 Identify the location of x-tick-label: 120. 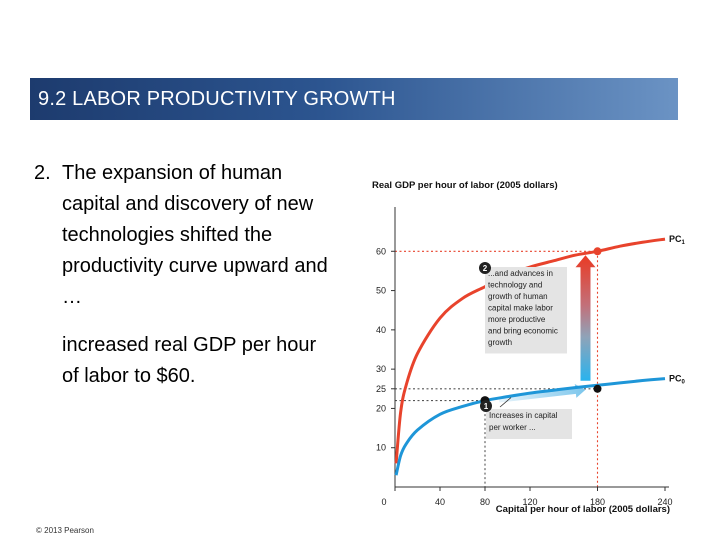
(529, 502).